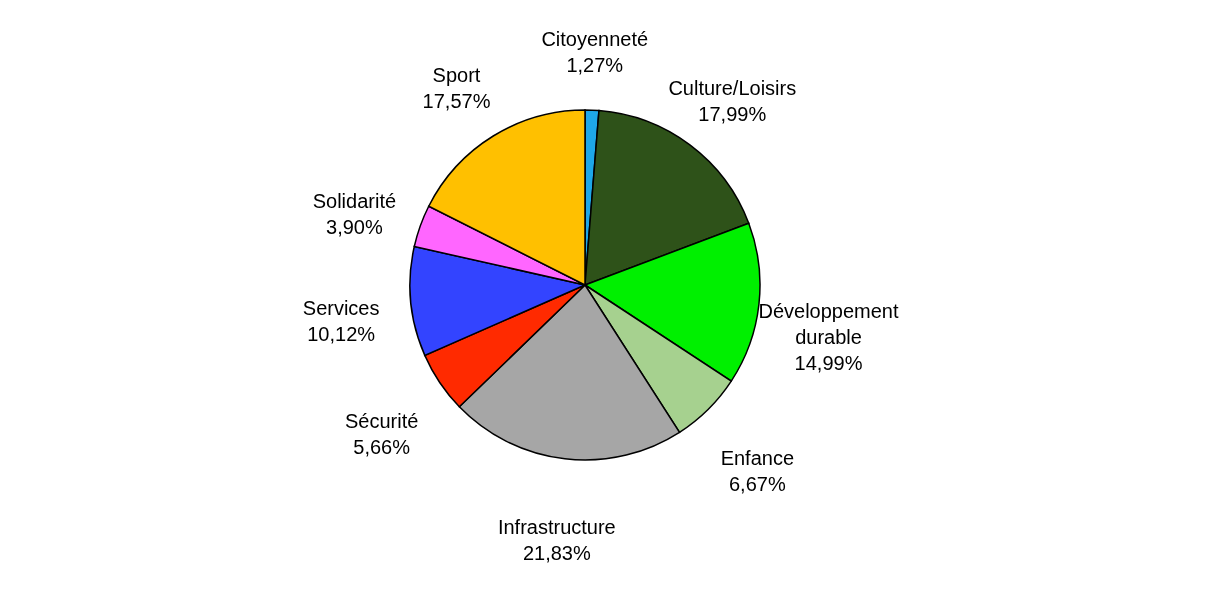 This screenshot has height=599, width=1205. What do you see at coordinates (757, 458) in the screenshot?
I see `slice-label: Enfance` at bounding box center [757, 458].